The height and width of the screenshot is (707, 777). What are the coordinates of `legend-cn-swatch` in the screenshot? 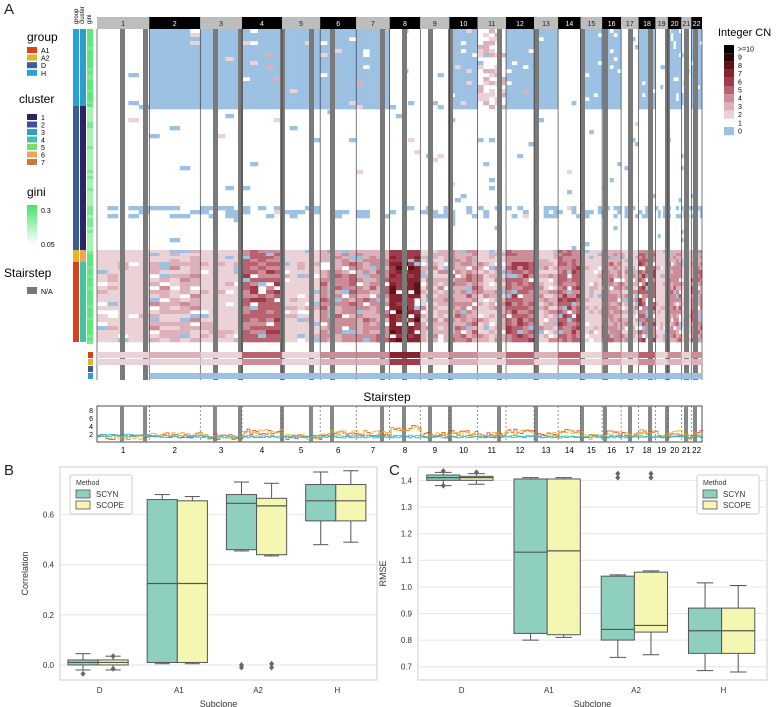 It's located at (729, 65).